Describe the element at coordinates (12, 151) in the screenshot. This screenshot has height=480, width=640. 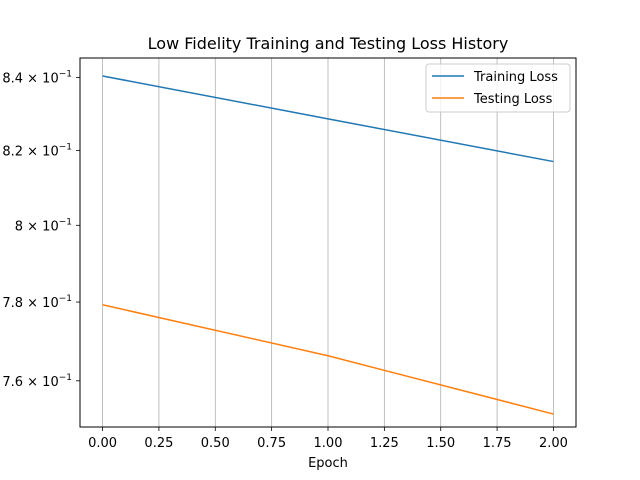
I see `y-tick-mantissa: 8.2` at that location.